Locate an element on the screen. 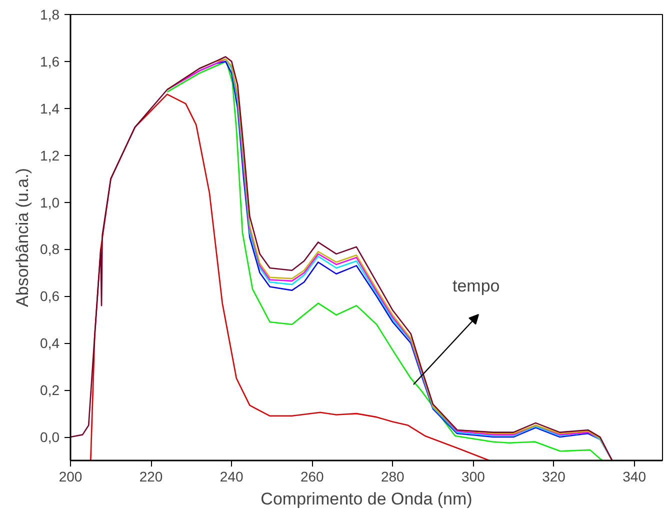  x-axis-title: Comprimento de Onda (nm) is located at coordinates (366, 499).